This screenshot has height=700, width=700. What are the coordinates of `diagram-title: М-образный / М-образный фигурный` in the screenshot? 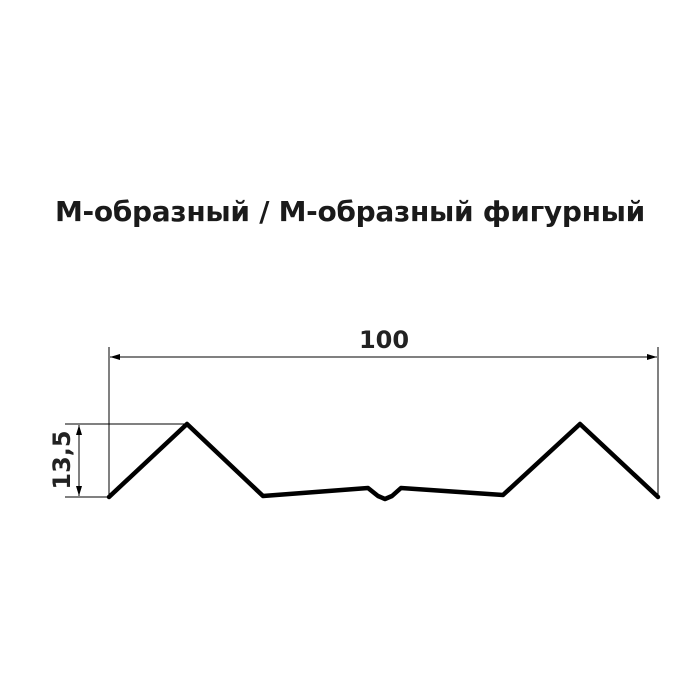 It's located at (349, 211).